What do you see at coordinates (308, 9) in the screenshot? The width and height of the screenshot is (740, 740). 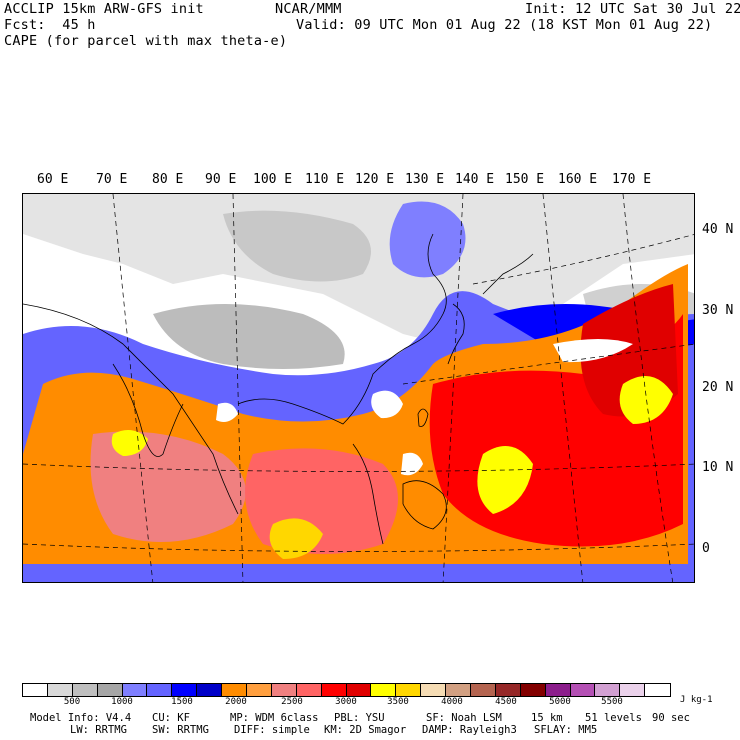 I see `organization: NCAR/MMM` at bounding box center [308, 9].